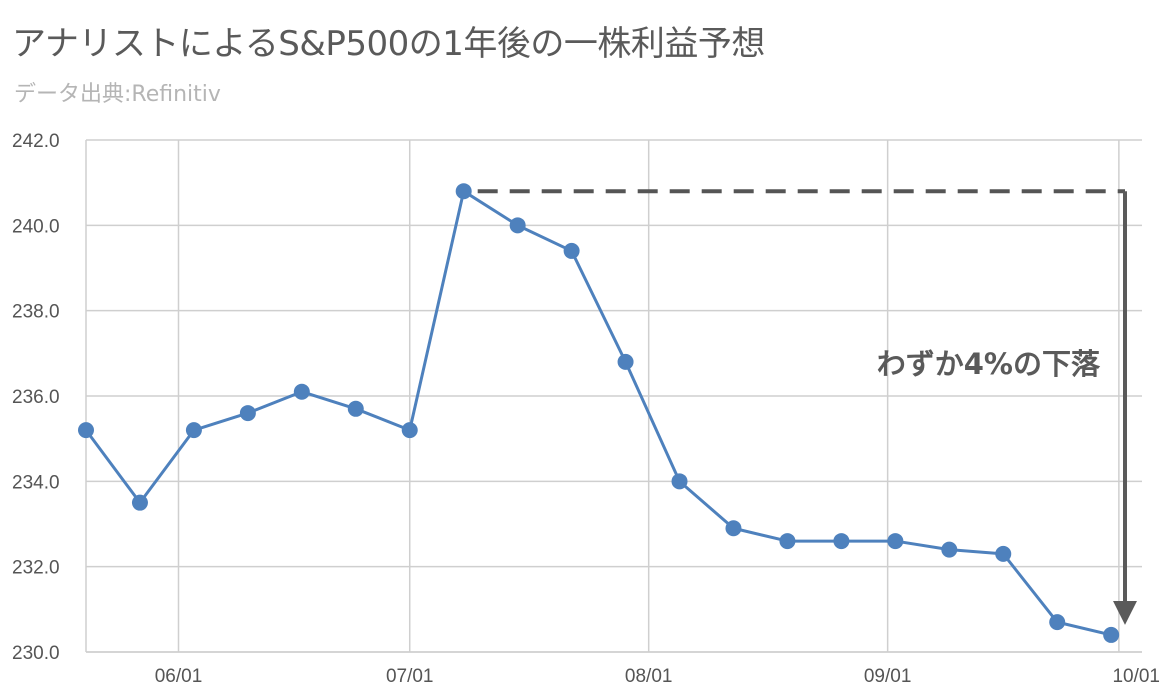  I want to click on x-tick-label: 09/01, so click(888, 676).